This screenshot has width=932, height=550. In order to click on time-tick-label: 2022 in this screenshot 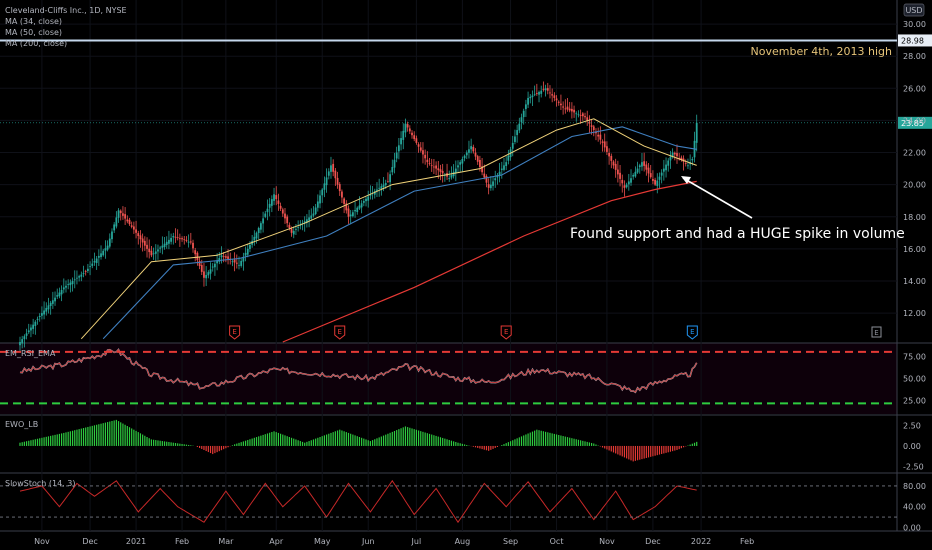, I will do `click(701, 541)`.